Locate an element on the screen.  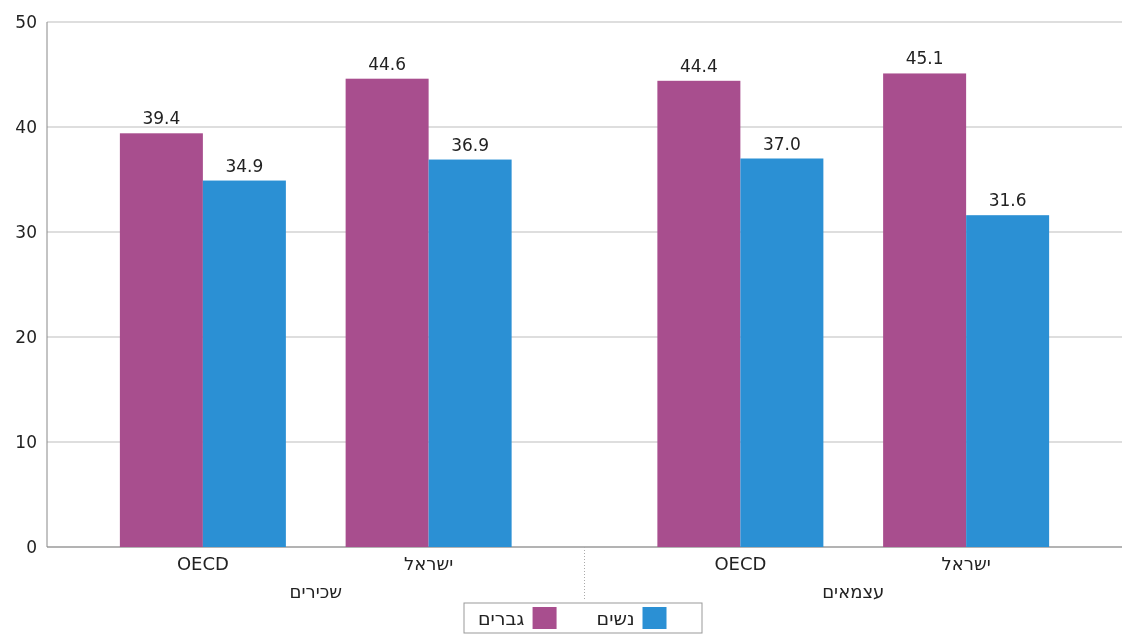
legend-label: נשים is located at coordinates (615, 618).